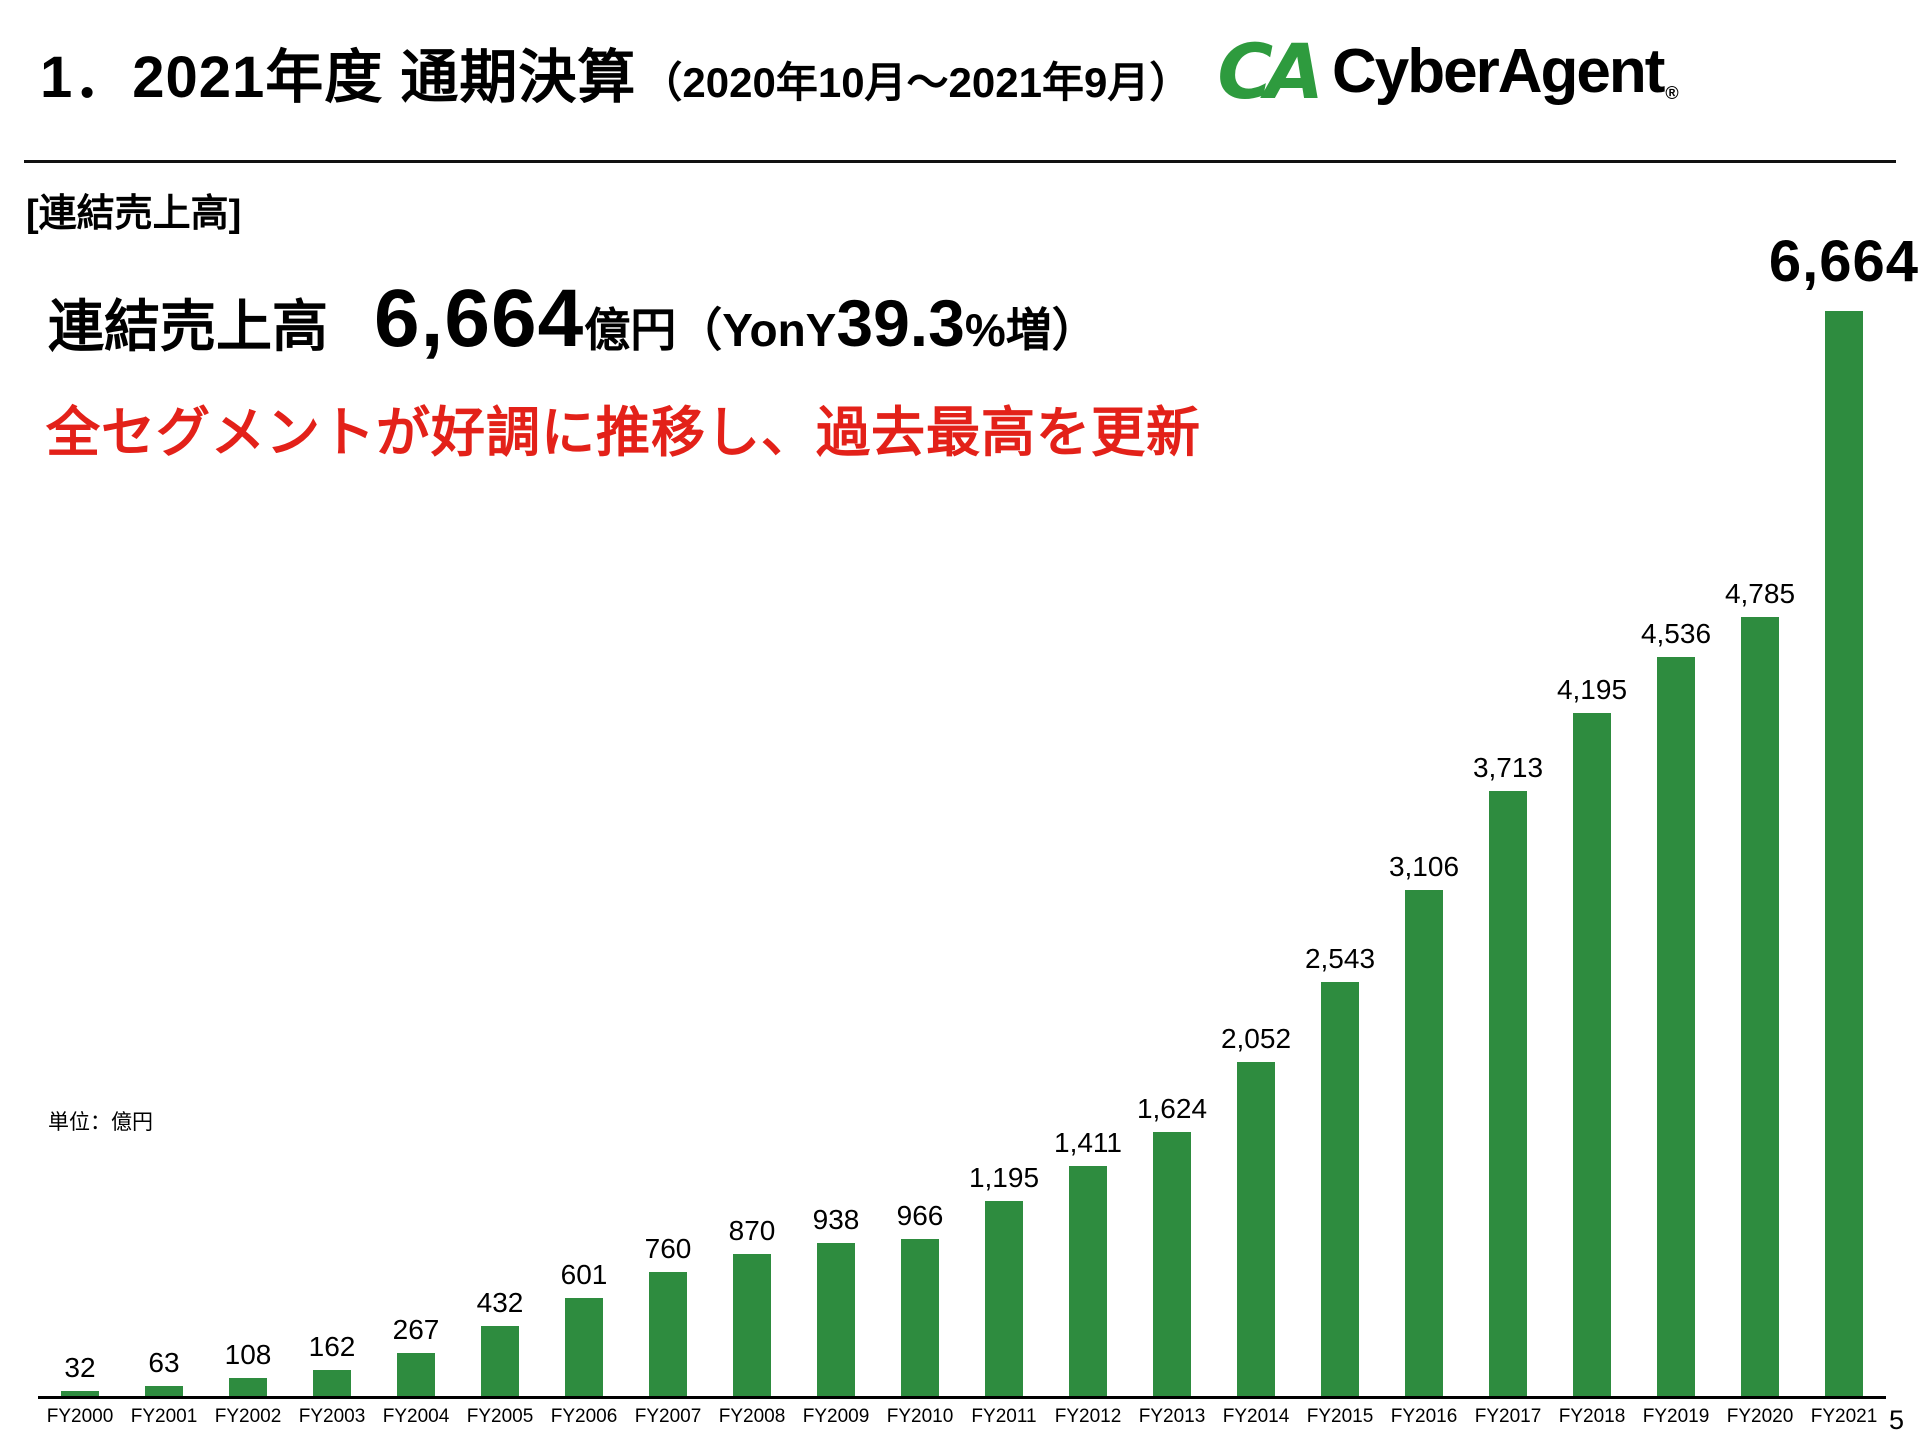 This screenshot has width=1920, height=1440. I want to click on chart-column: 4,785, so click(1760, 987).